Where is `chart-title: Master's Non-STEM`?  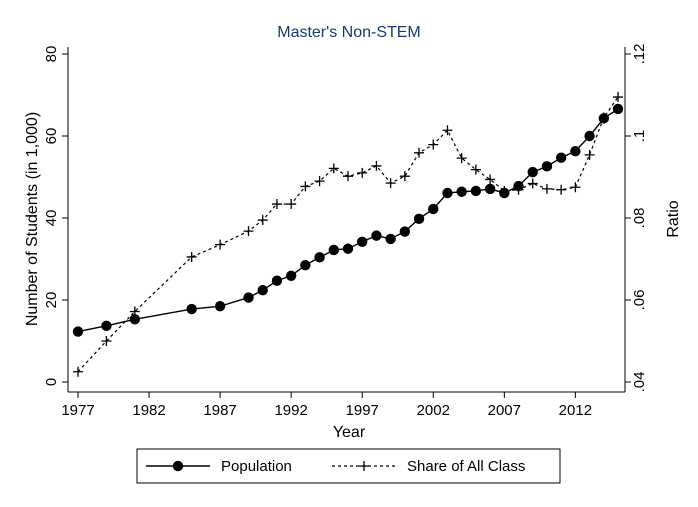
chart-title: Master's Non-STEM is located at coordinates (349, 32).